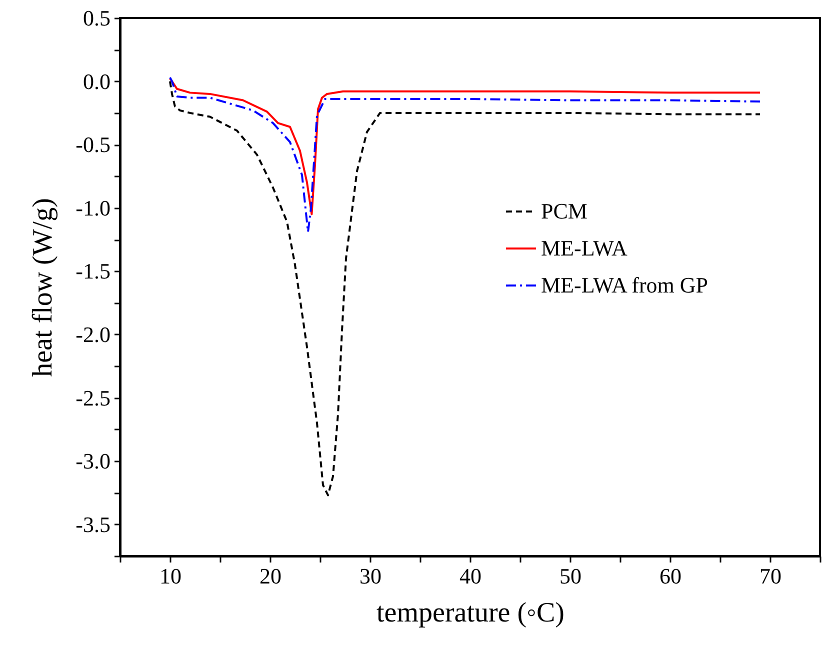  What do you see at coordinates (93, 271) in the screenshot?
I see `y-tick-label: -1.5` at bounding box center [93, 271].